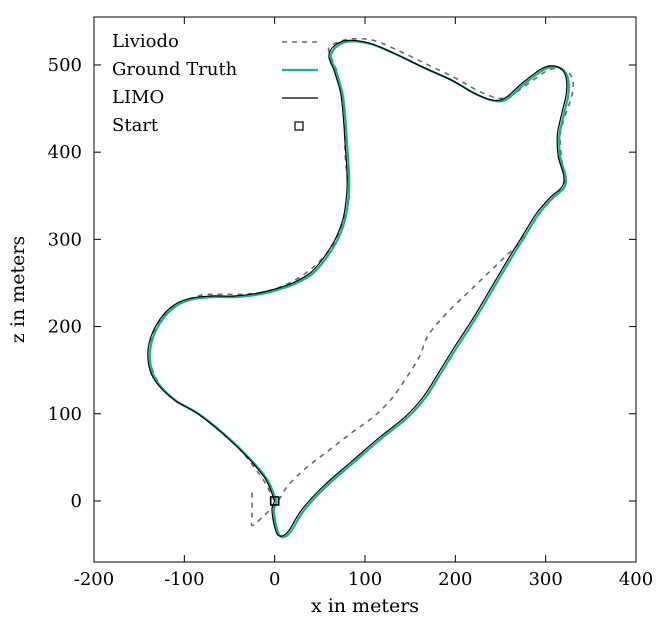 The height and width of the screenshot is (629, 659). What do you see at coordinates (18, 289) in the screenshot?
I see `y-axis-label: z in meters` at bounding box center [18, 289].